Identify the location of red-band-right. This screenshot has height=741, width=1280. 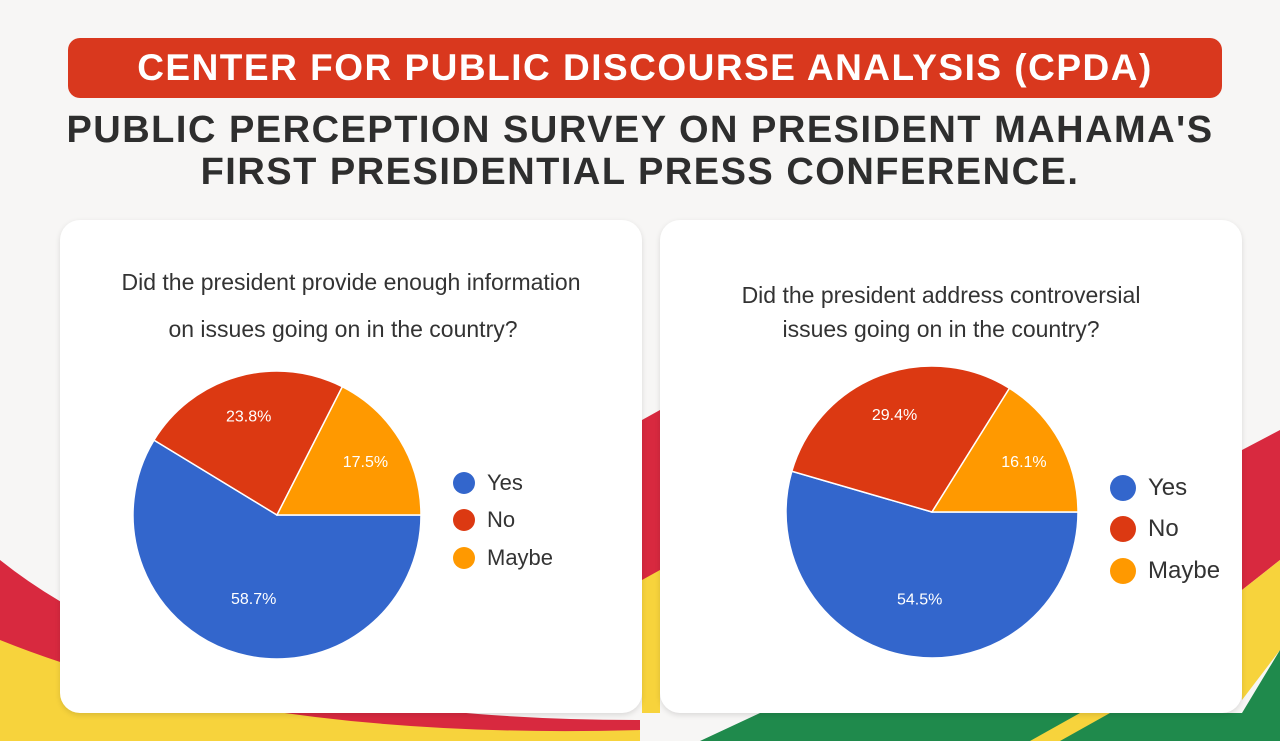
(1261, 510).